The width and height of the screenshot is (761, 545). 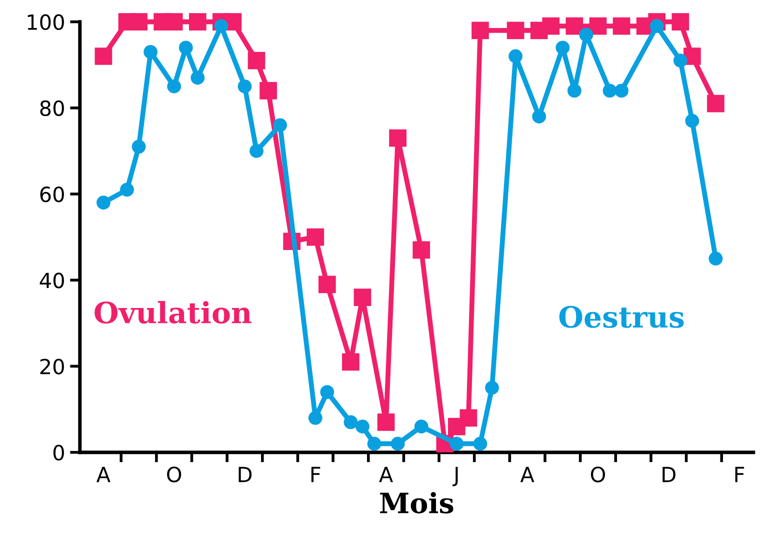 What do you see at coordinates (52, 280) in the screenshot?
I see `y-tick-label: 40` at bounding box center [52, 280].